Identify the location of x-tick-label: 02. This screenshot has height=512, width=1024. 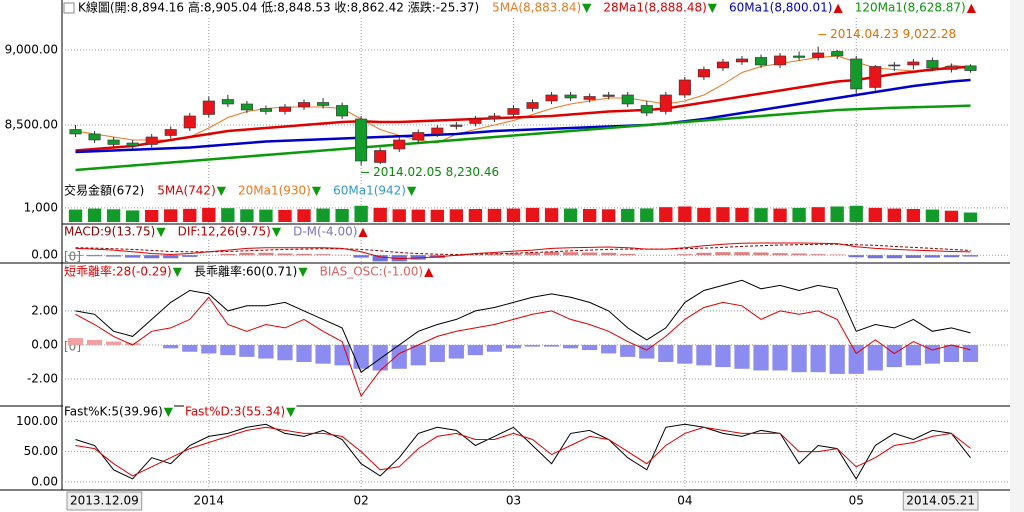
(361, 501).